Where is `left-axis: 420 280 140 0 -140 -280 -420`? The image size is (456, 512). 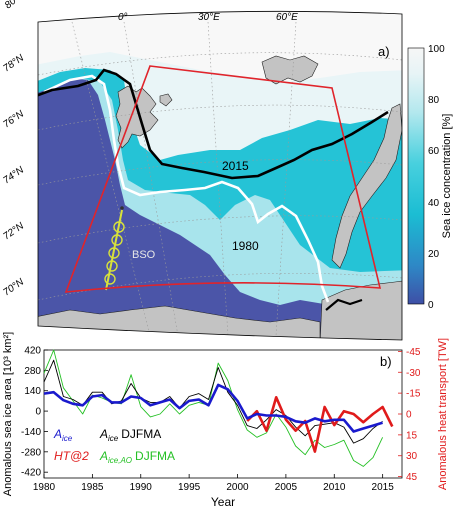 left-axis: 420 280 140 0 -140 -280 -420 is located at coordinates (34, 412).